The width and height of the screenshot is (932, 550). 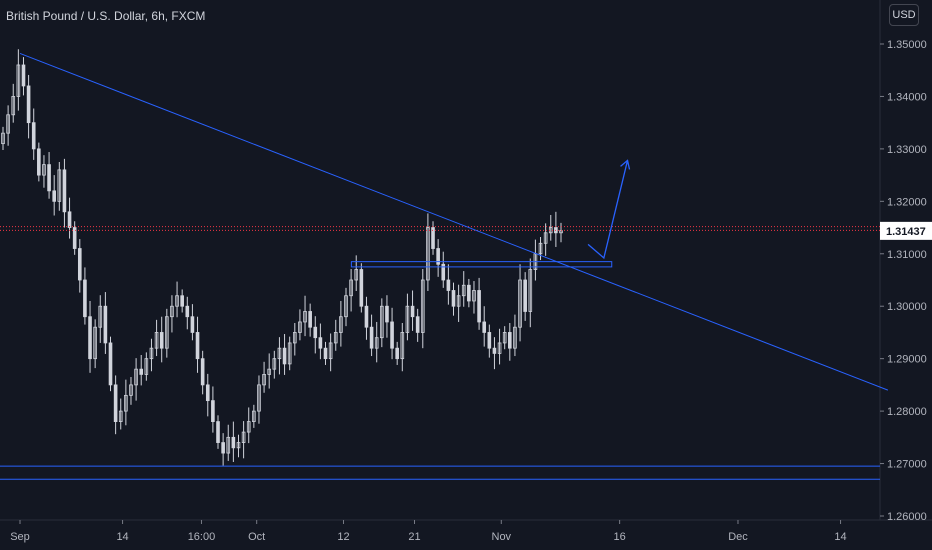 What do you see at coordinates (907, 307) in the screenshot?
I see `price-tick-label: 1.30000` at bounding box center [907, 307].